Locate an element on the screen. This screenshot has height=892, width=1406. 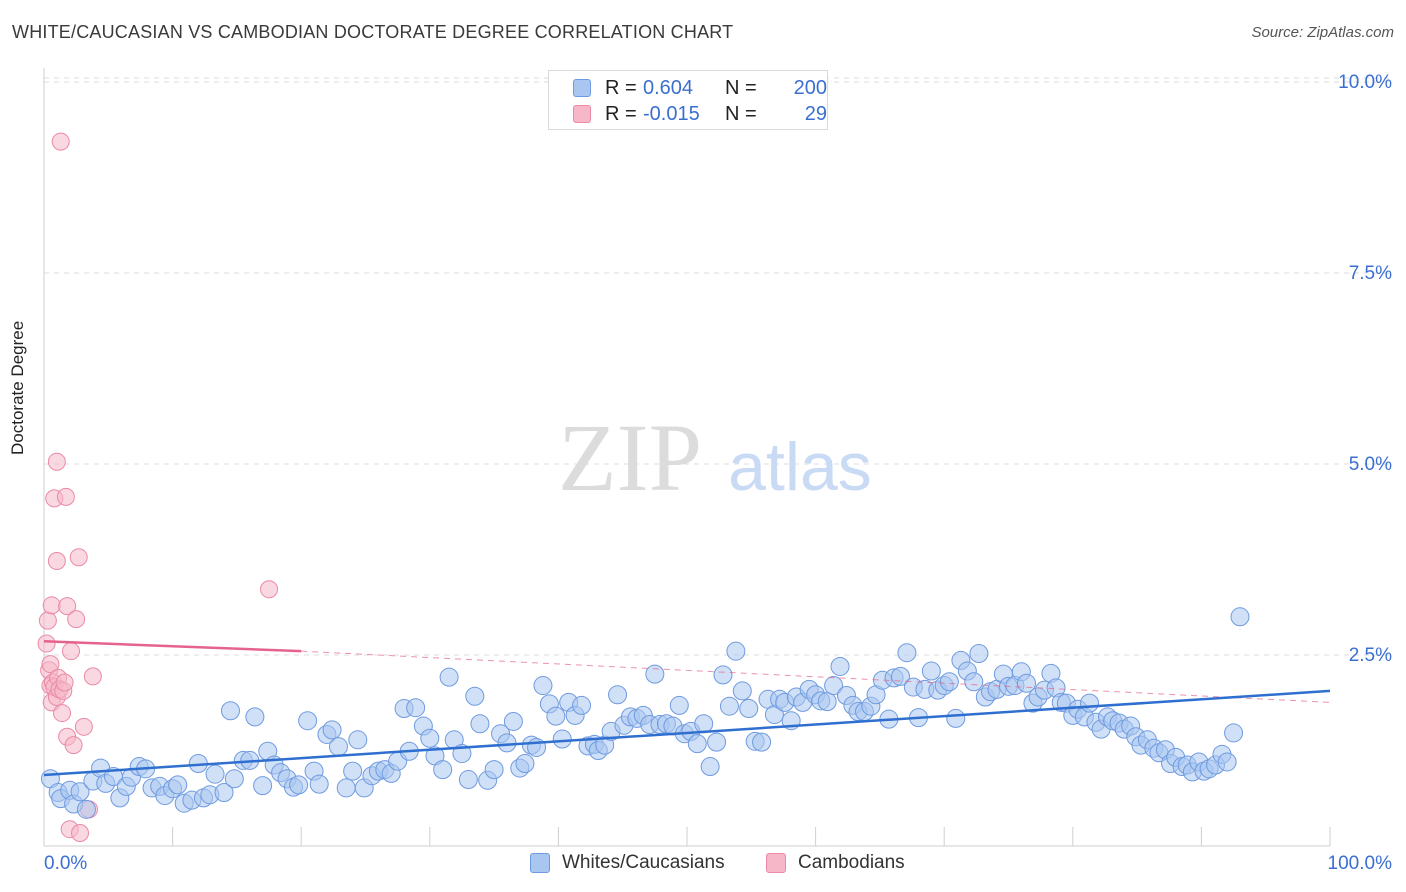
y-tick-label: 10.0% is located at coordinates (1365, 82).